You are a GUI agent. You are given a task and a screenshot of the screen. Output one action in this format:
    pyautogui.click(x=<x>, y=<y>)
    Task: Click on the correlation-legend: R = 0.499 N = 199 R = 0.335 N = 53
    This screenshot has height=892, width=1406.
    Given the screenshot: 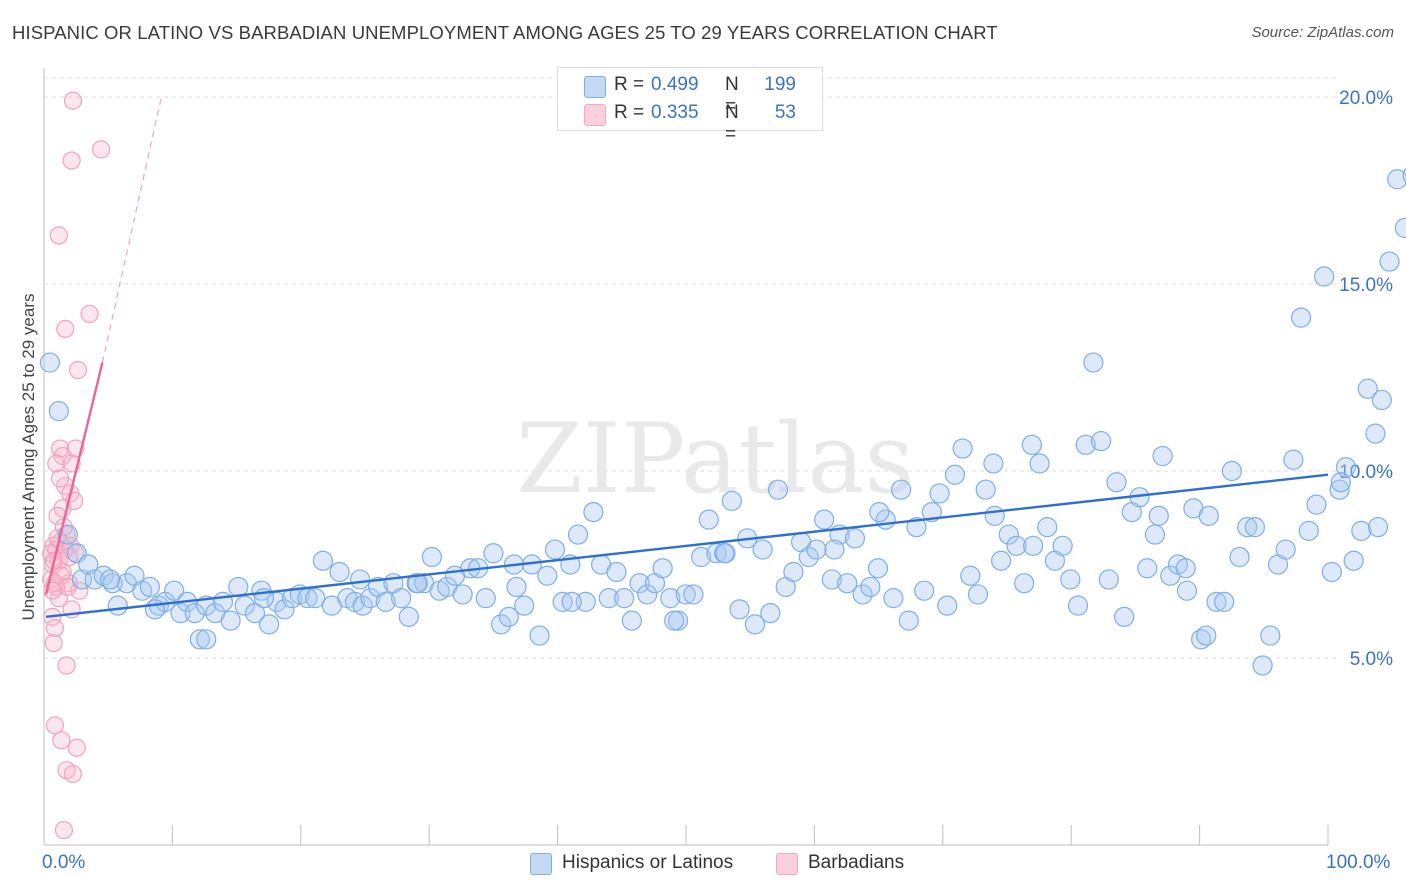 What is the action you would take?
    pyautogui.click(x=690, y=106)
    